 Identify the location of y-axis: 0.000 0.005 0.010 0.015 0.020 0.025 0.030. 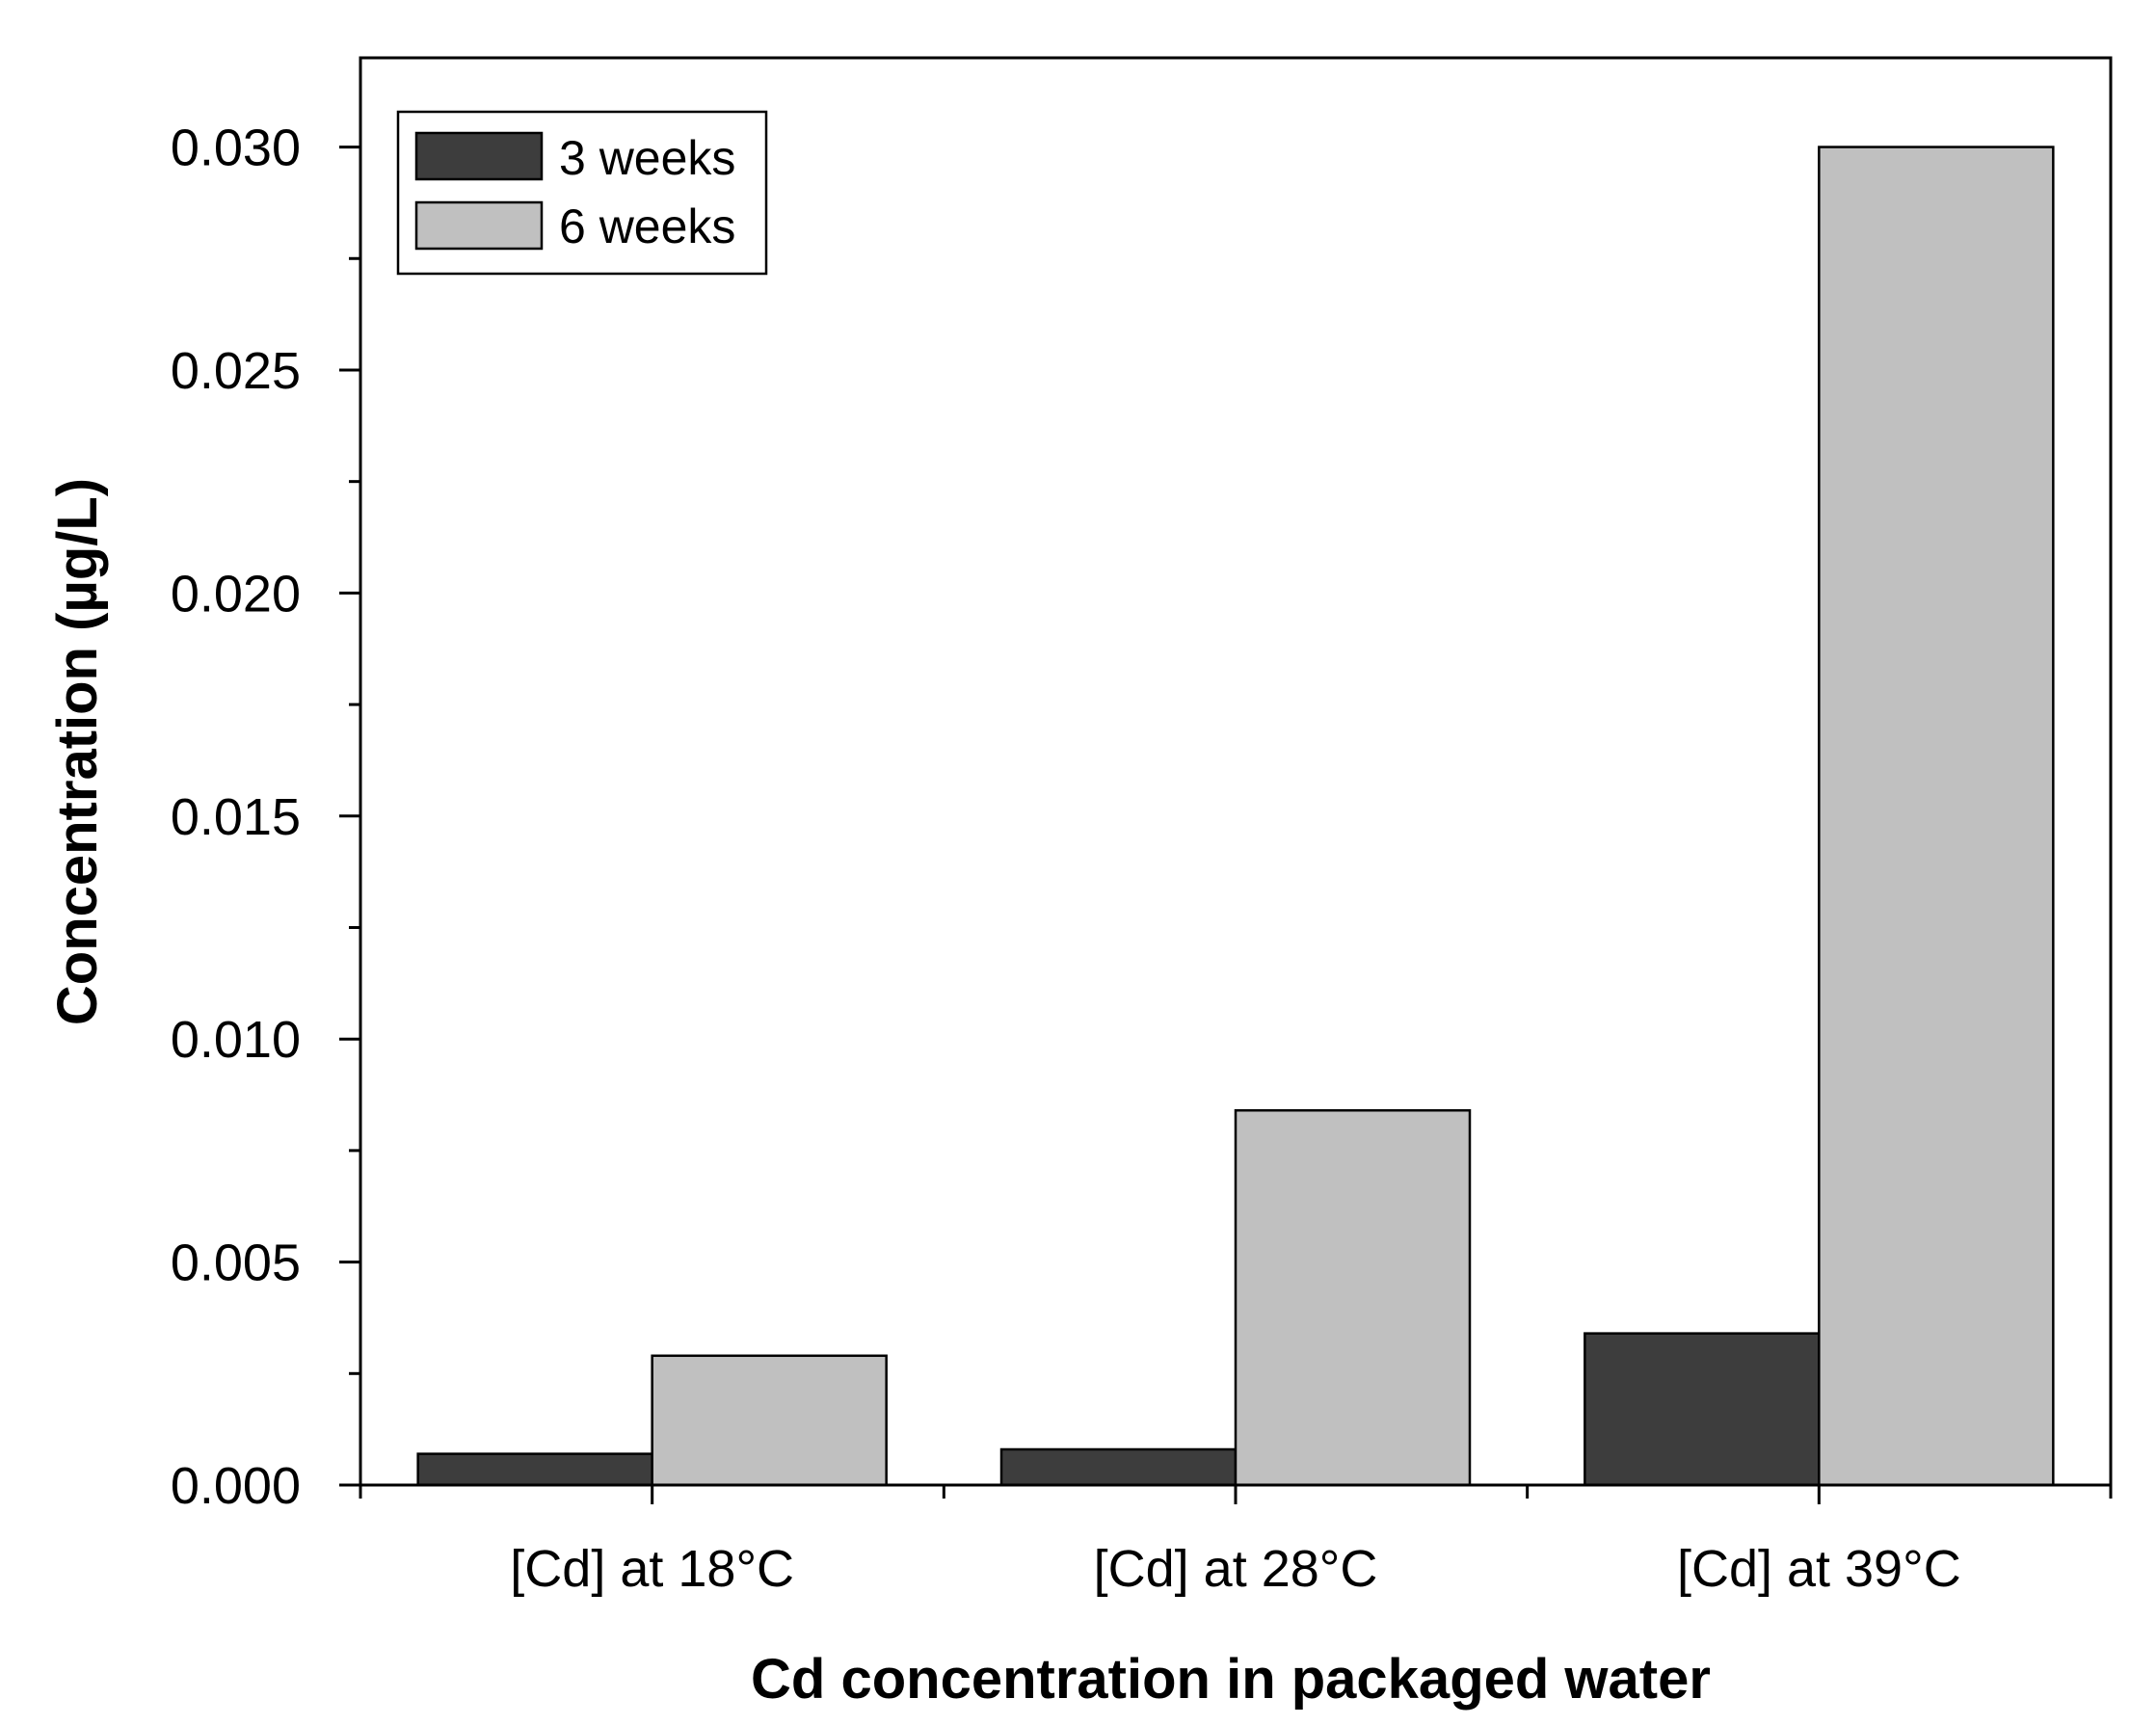
(265, 817).